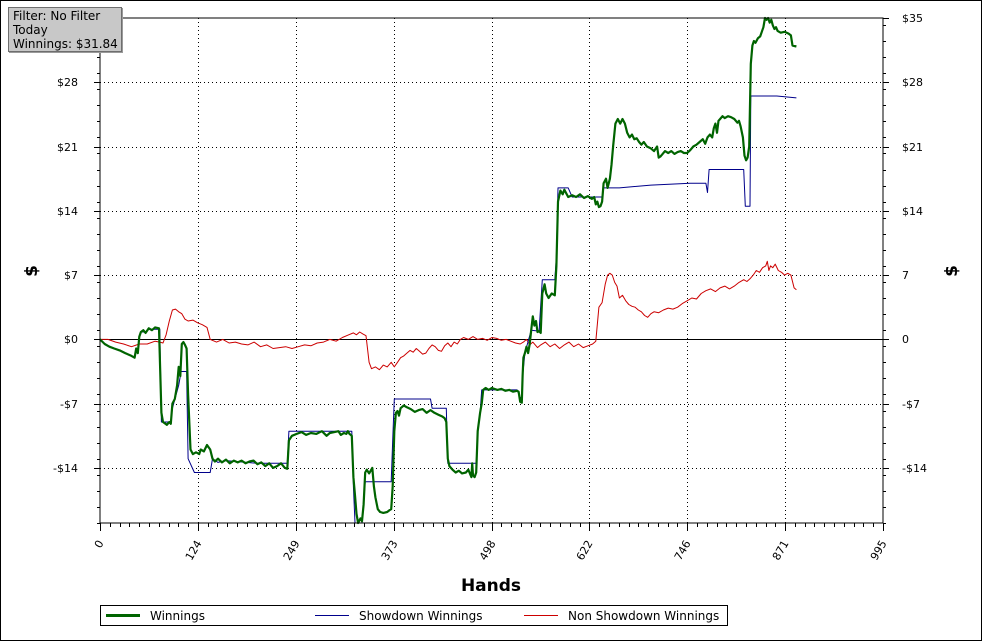 This screenshot has width=982, height=642. Describe the element at coordinates (71, 275) in the screenshot. I see `y-tick-label-left: $7` at that location.